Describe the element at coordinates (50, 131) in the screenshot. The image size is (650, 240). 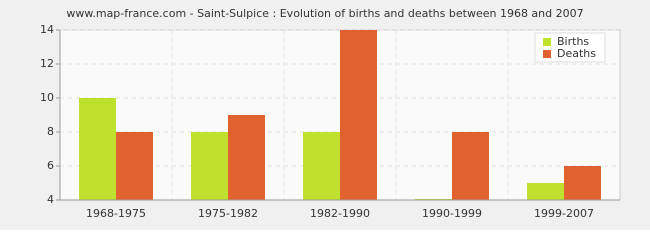
I see `y-tick-label: 8` at that location.